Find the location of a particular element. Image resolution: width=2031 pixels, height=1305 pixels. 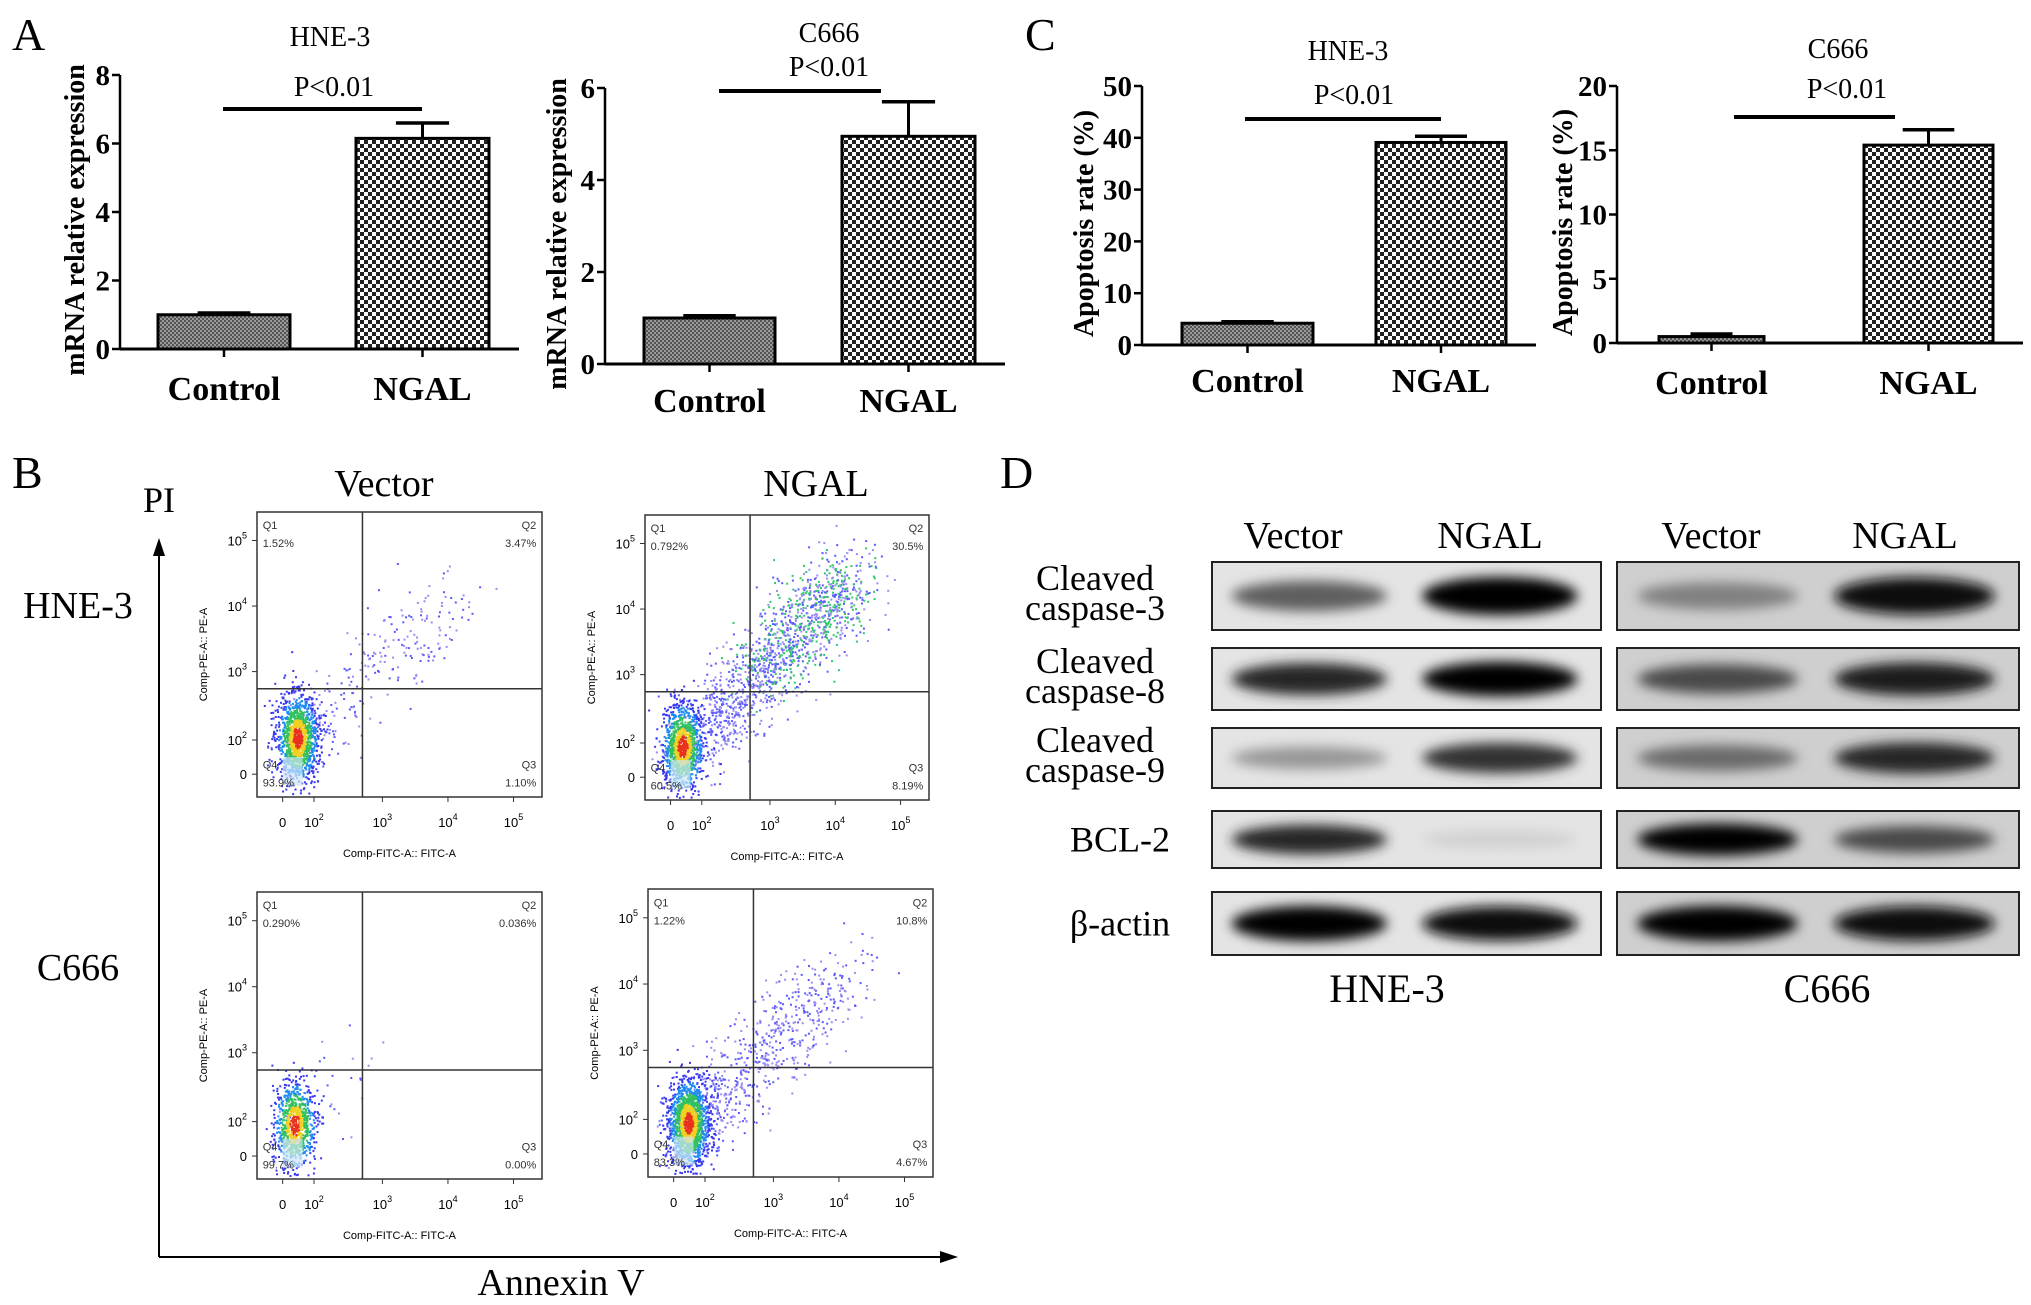

y-tick-label: 2 is located at coordinates (103, 282).